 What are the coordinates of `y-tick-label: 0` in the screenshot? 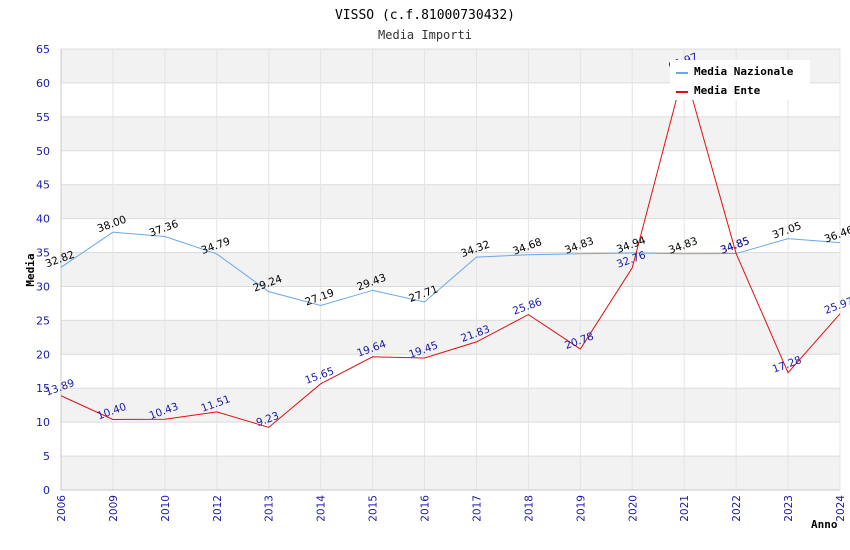 It's located at (46, 490).